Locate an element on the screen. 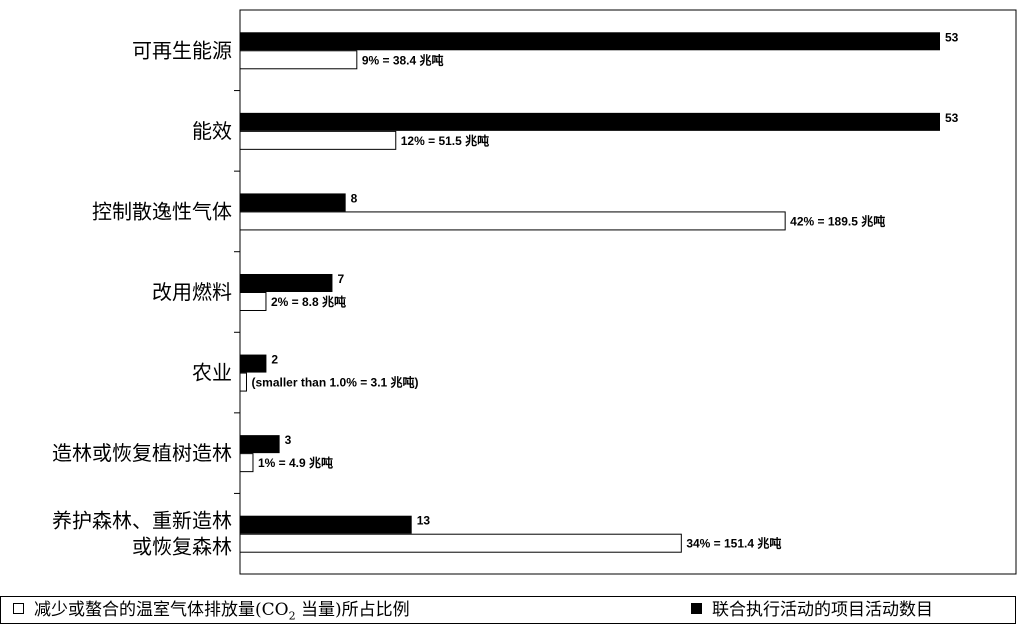 Image resolution: width=1018 pixels, height=627 pixels. category-label: 造林或恢复植树造林 is located at coordinates (142, 453).